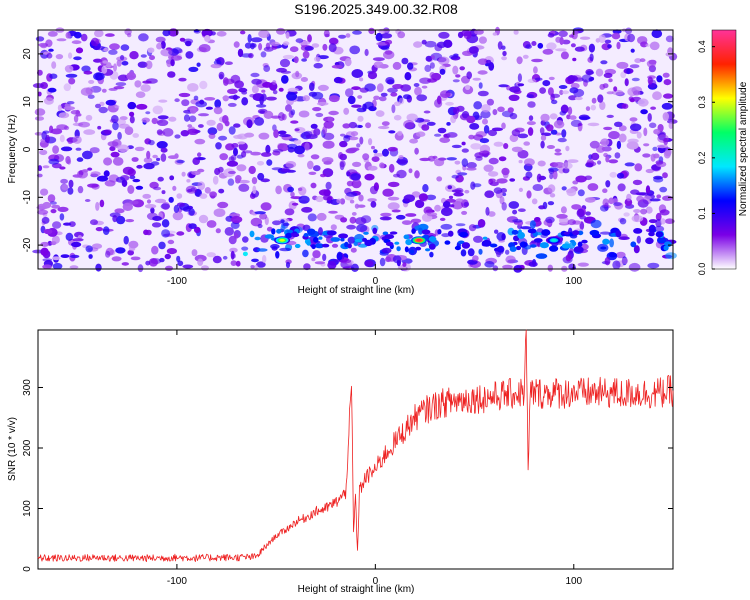 The height and width of the screenshot is (600, 750). Describe the element at coordinates (376, 9) in the screenshot. I see `figure-title: S196.2025.349.00.32.R08` at that location.